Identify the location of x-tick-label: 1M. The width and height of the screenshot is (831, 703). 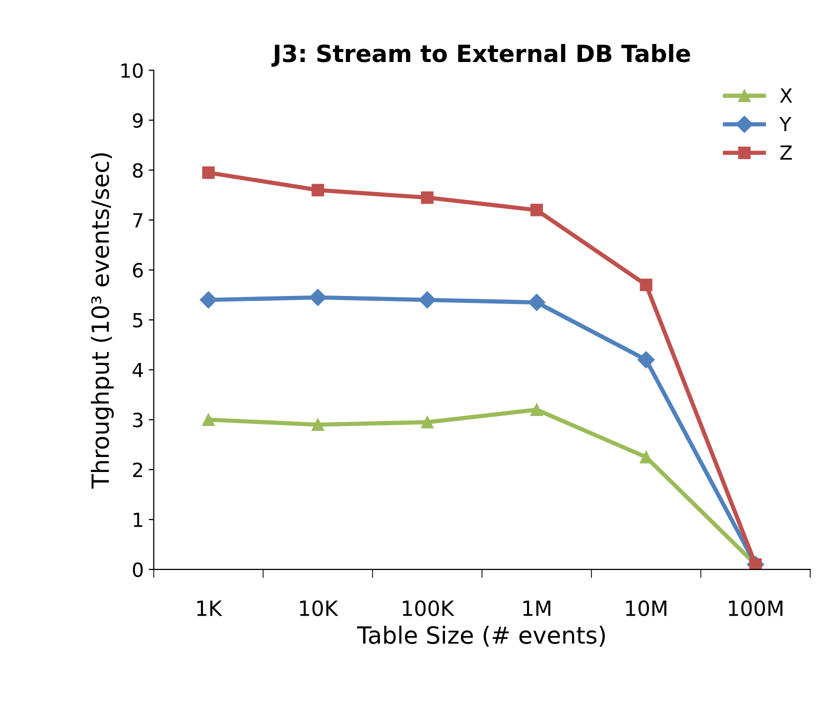
(536, 608).